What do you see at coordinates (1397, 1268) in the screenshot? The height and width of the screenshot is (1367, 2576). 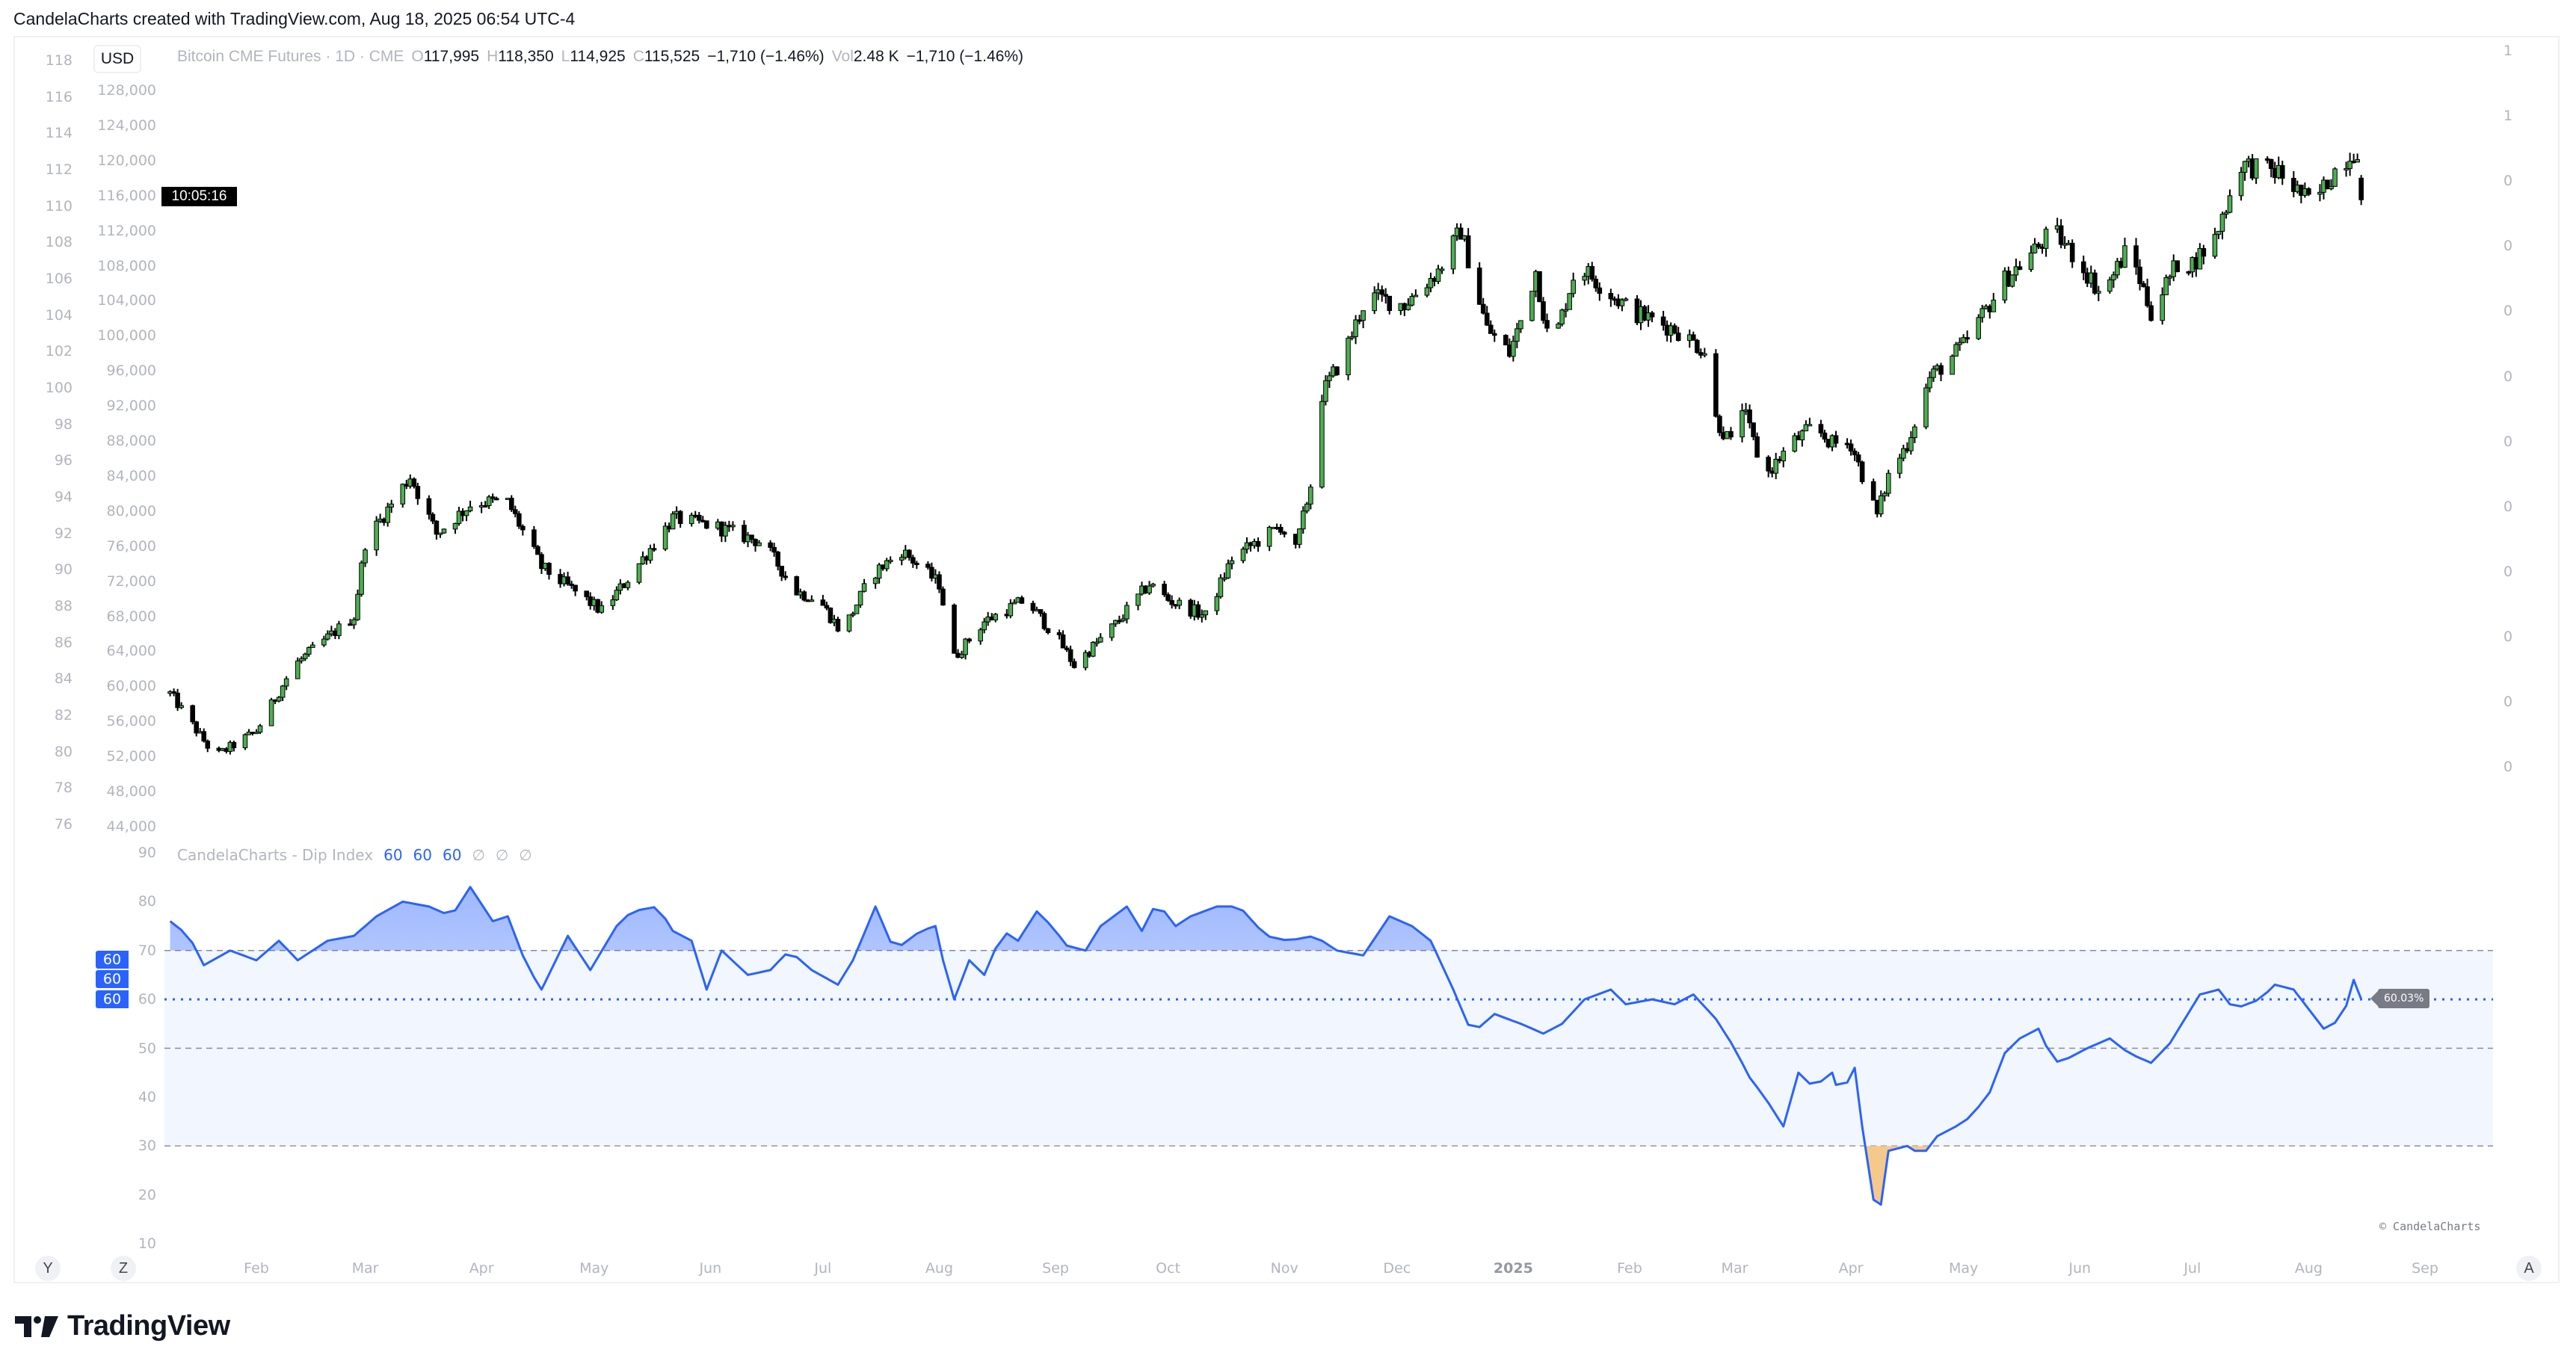 I see `time-axis-tick: Dec` at bounding box center [1397, 1268].